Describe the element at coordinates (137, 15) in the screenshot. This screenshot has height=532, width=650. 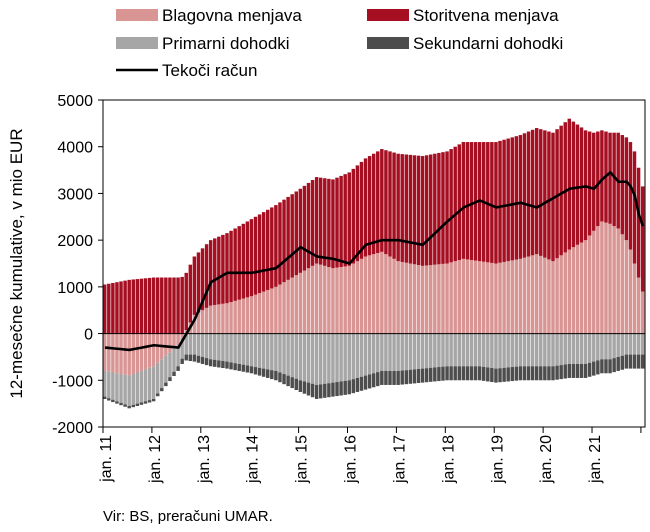
I see `legend-swatch-blagovna` at that location.